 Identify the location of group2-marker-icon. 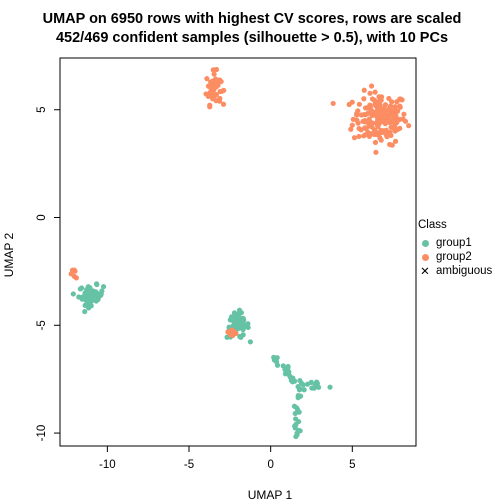
(425, 257).